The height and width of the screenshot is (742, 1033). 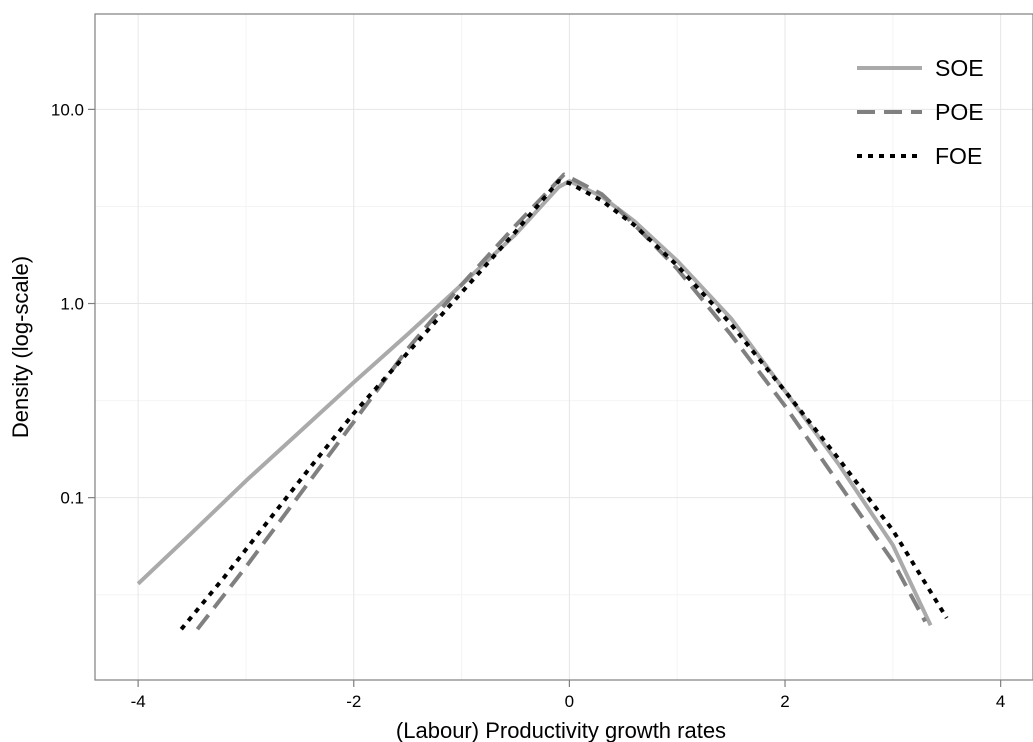 I want to click on legend-label-foe: FOE, so click(x=958, y=156).